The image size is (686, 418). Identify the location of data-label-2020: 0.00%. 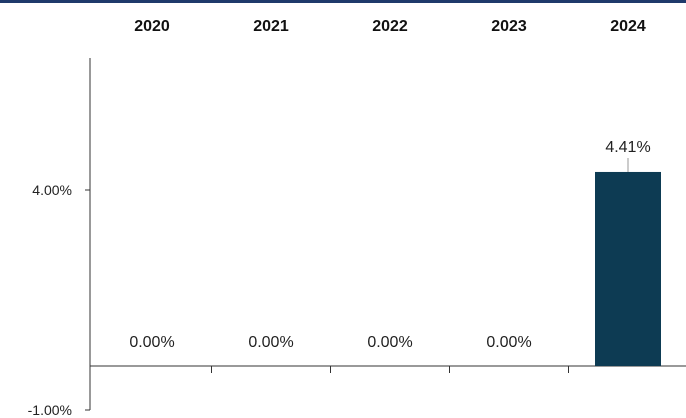
(151, 342).